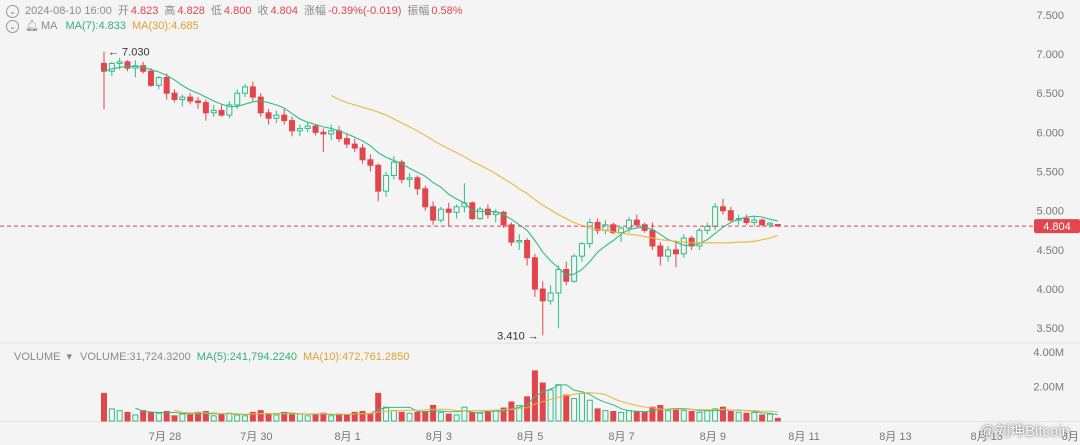 The image size is (1080, 445). I want to click on volume-dropdown-icon: ▾, so click(69, 357).